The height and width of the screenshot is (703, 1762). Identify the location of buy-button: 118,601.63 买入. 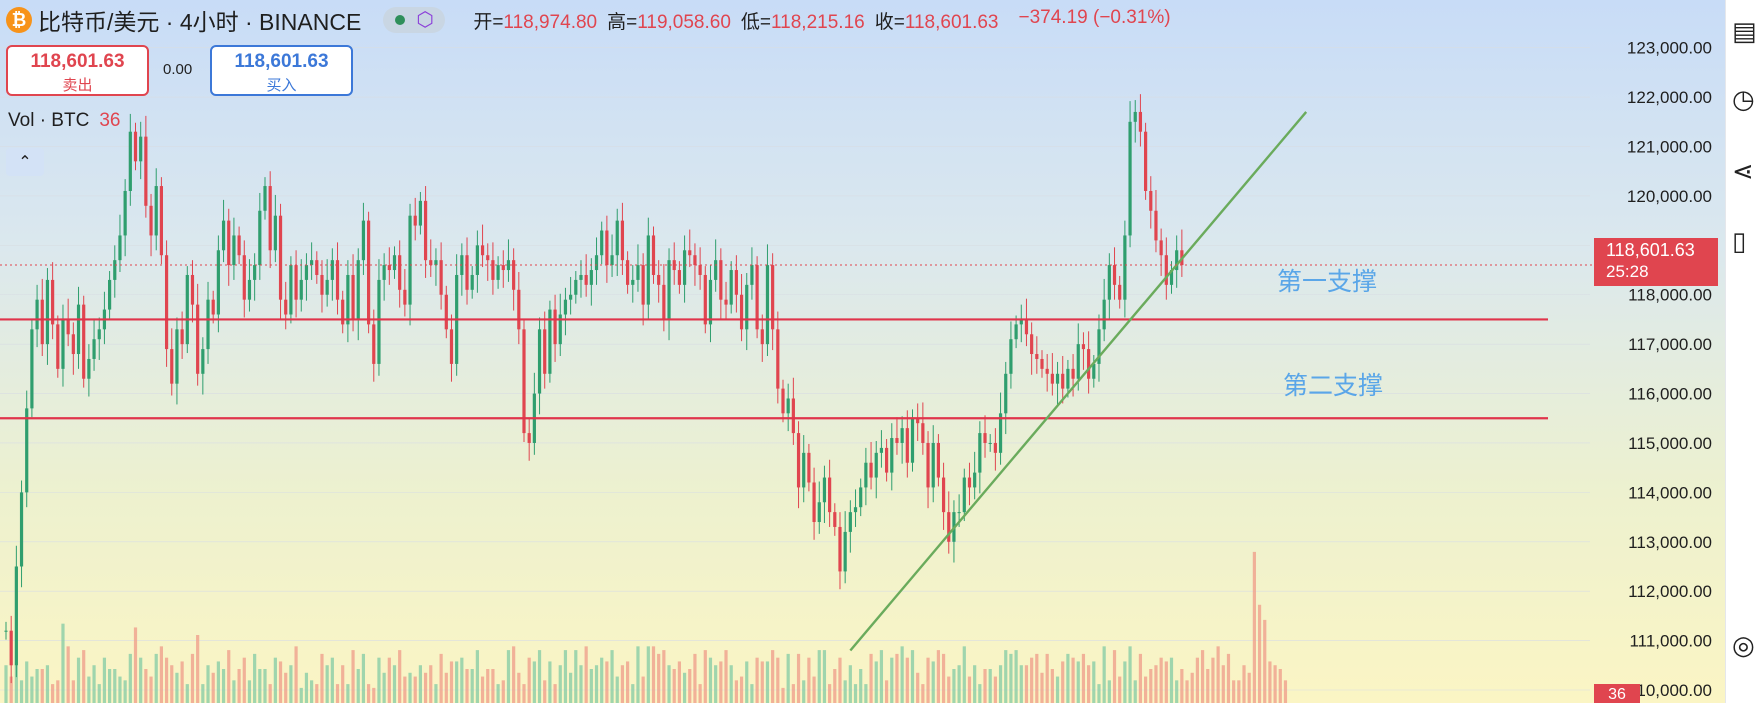
(281, 70).